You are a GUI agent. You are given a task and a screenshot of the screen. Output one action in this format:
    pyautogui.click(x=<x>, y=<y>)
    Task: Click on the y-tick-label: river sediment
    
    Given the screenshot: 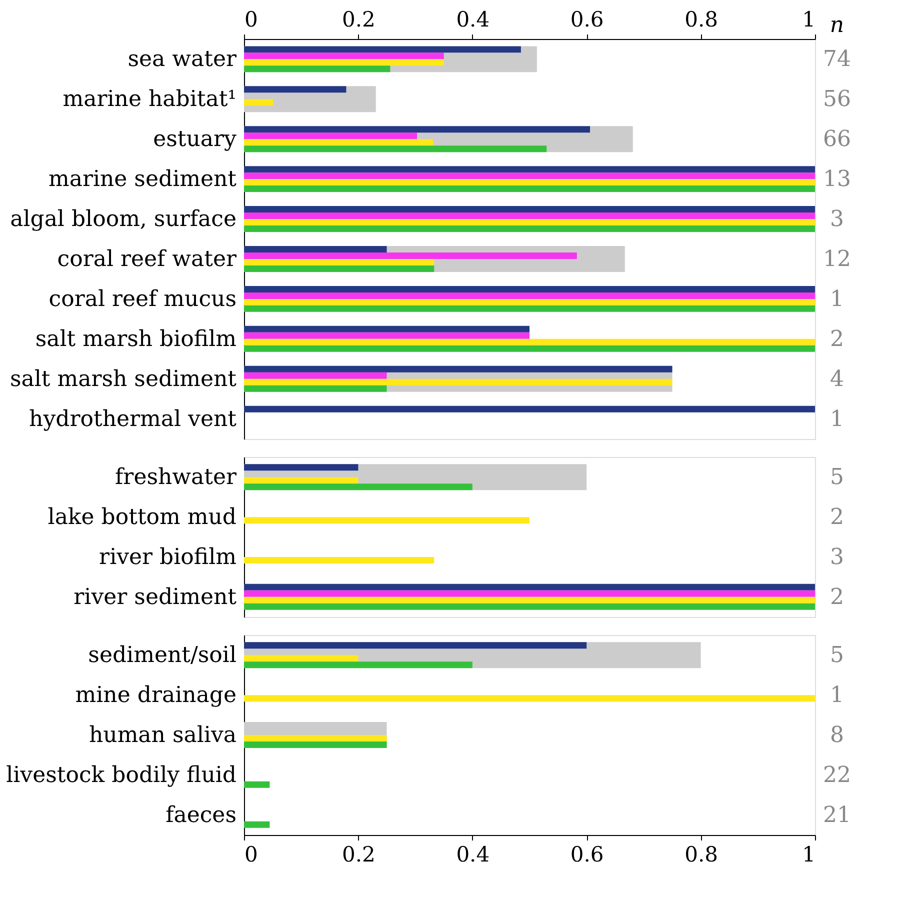 What is the action you would take?
    pyautogui.click(x=155, y=597)
    